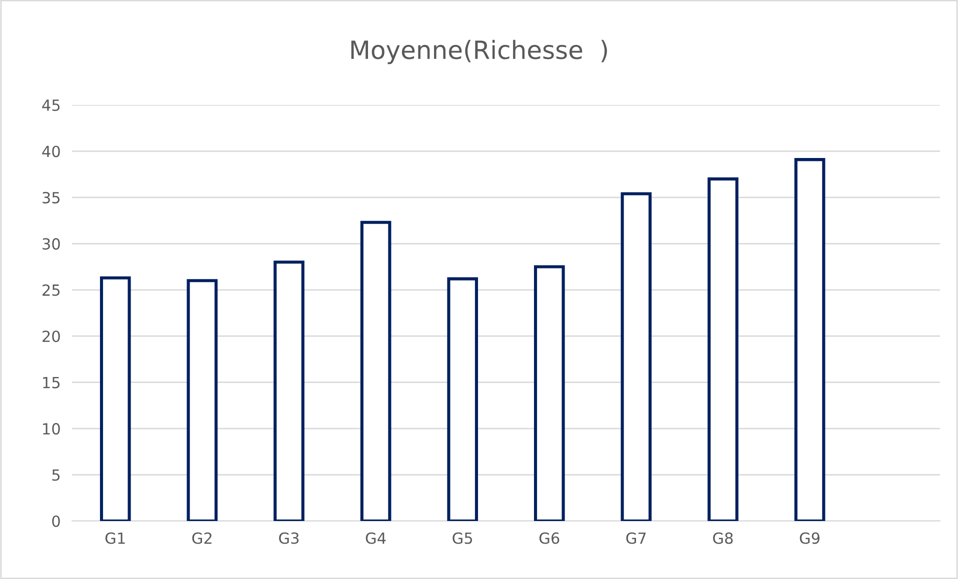  Describe the element at coordinates (376, 538) in the screenshot. I see `x-tick-label: G4` at that location.